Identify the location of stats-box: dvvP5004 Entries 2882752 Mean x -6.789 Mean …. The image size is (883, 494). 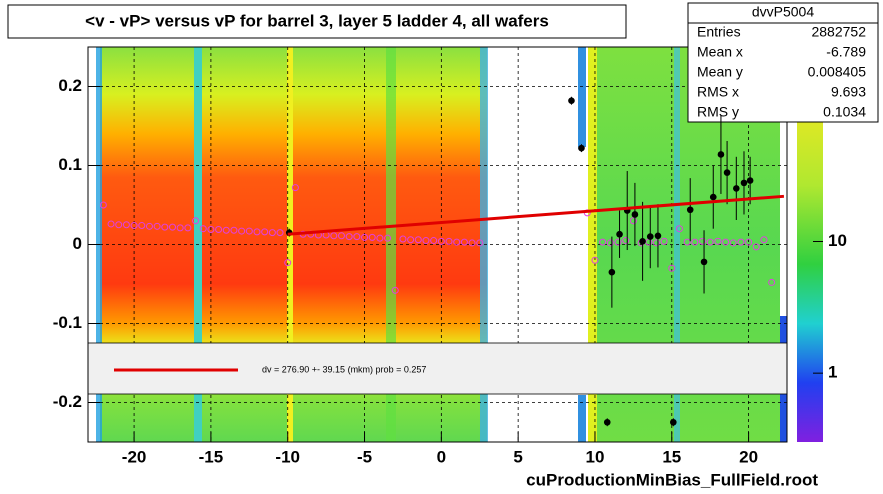
(783, 62).